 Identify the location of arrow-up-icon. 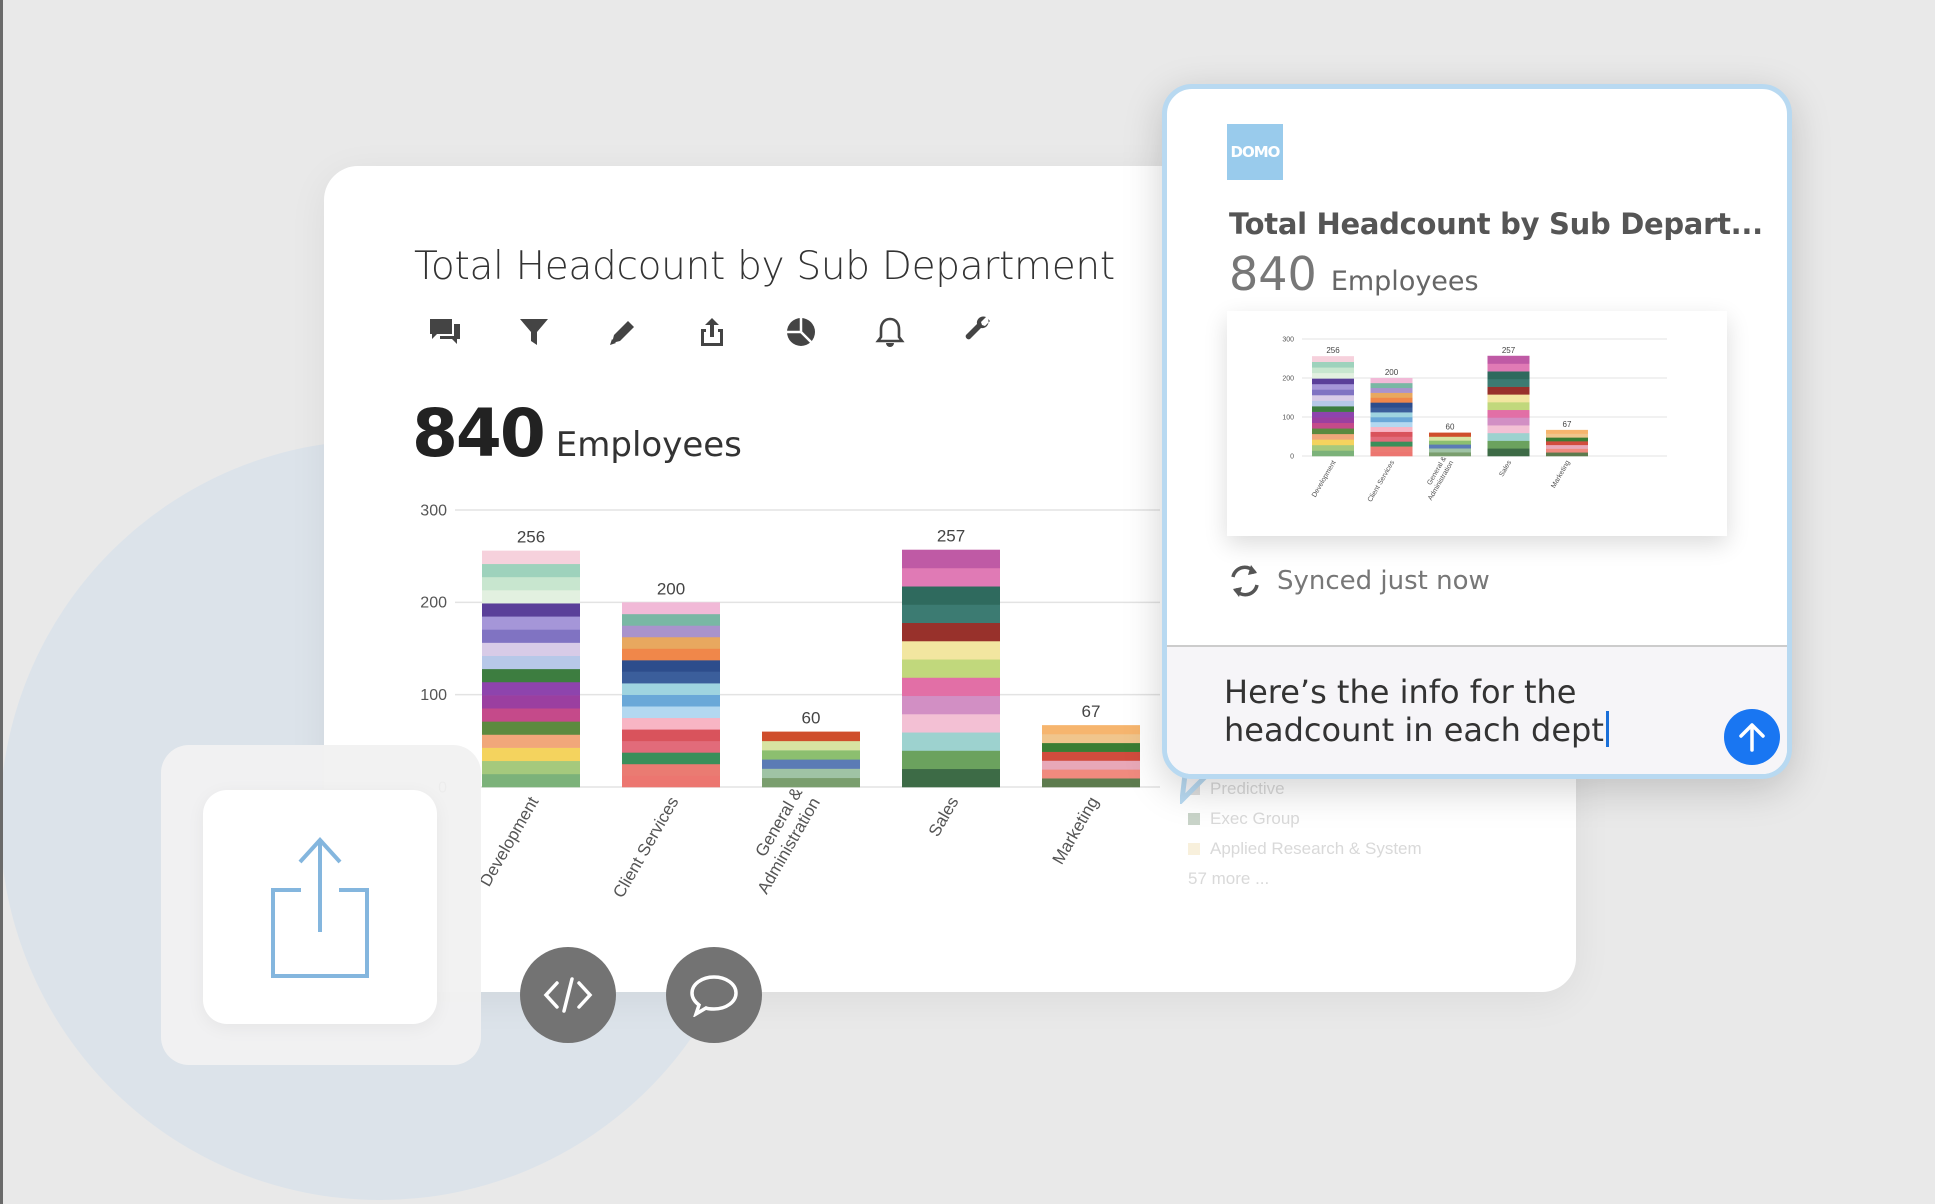
(1752, 737).